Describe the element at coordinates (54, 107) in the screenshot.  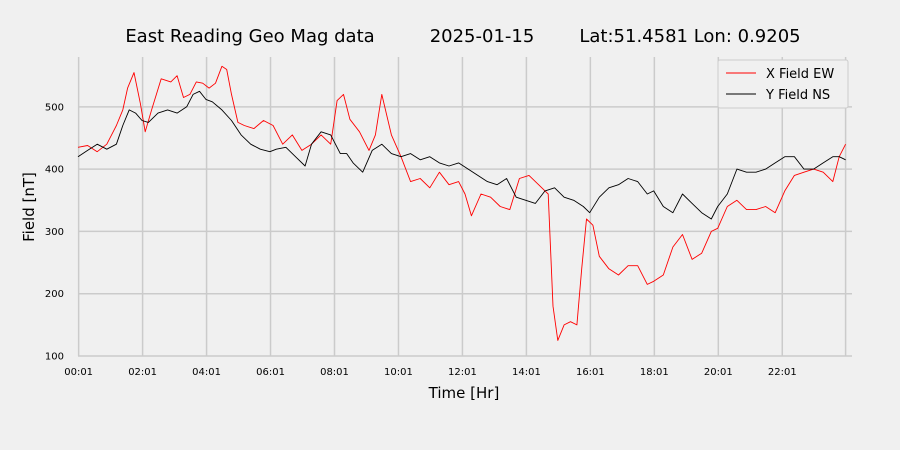
I see `y-tick-label: 500` at that location.